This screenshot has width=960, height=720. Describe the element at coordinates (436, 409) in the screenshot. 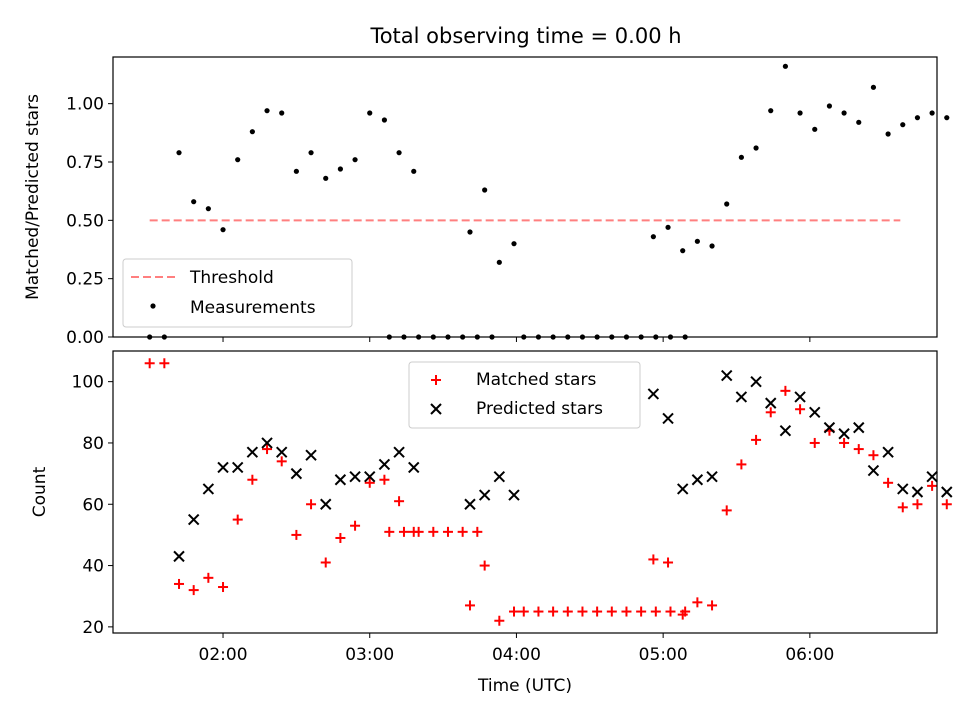

I see `legend-predicted-swatch` at that location.